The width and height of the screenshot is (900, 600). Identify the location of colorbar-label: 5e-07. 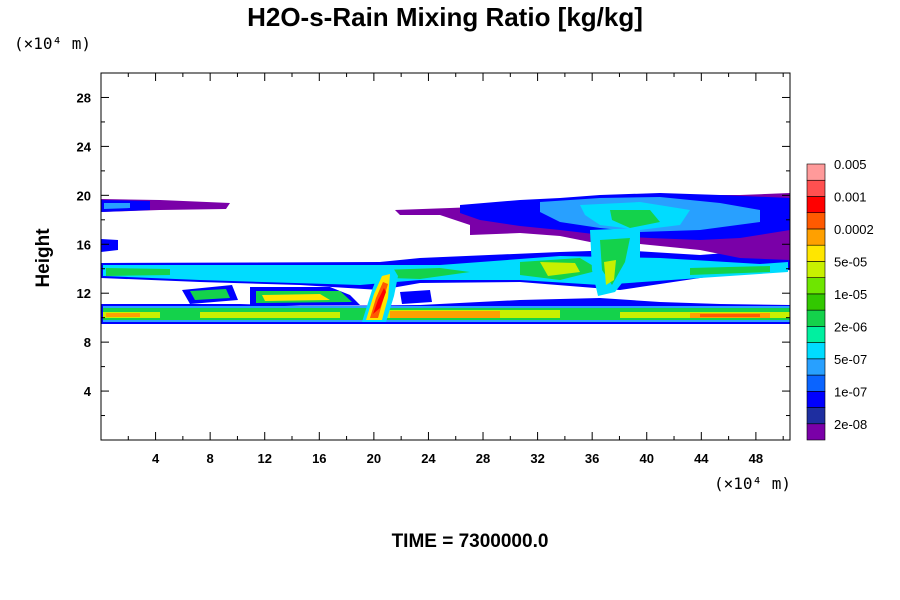
(850, 359).